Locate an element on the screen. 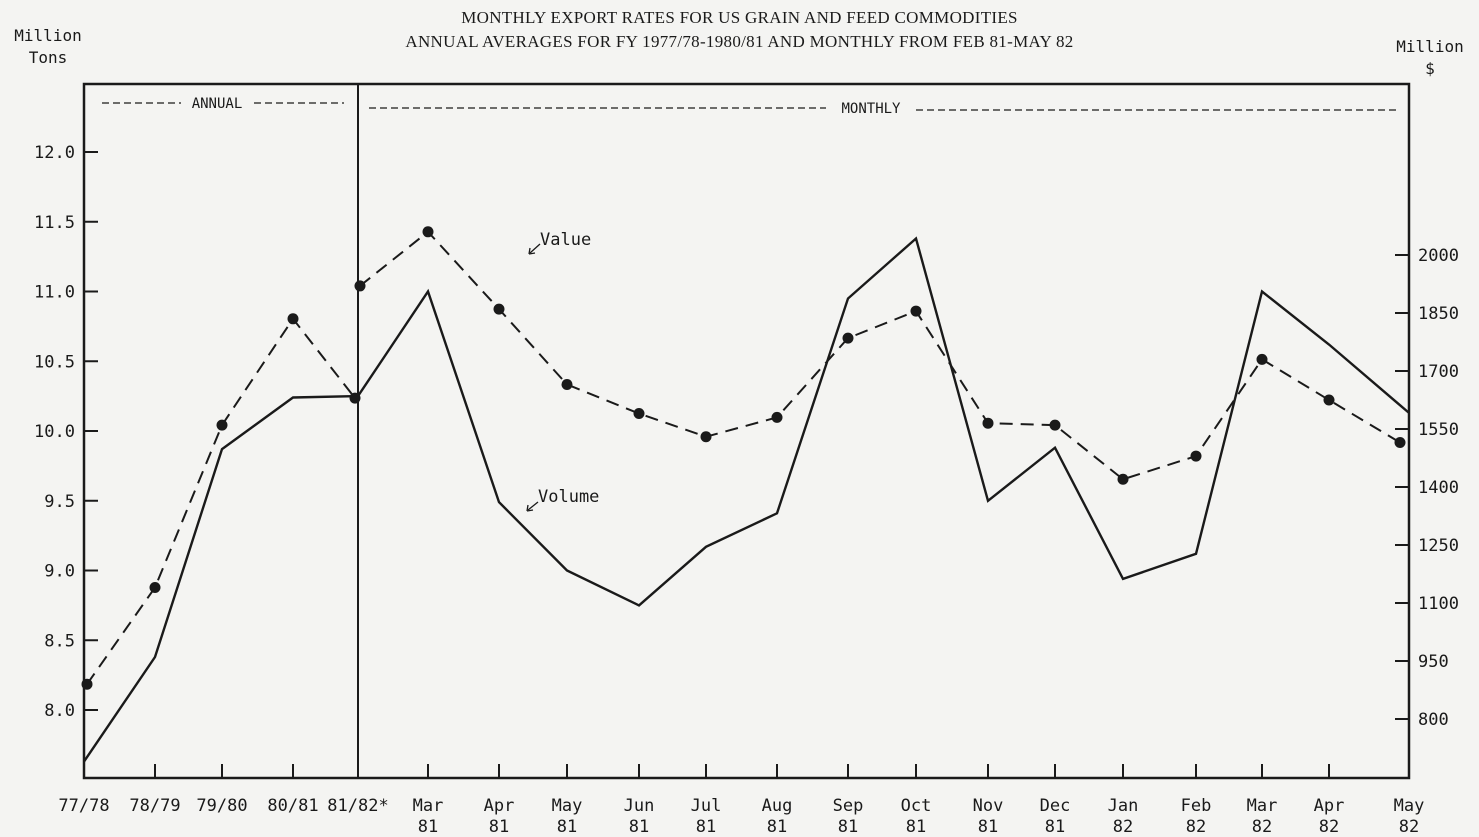  right-axis-tick-label: 1850 is located at coordinates (1438, 314).